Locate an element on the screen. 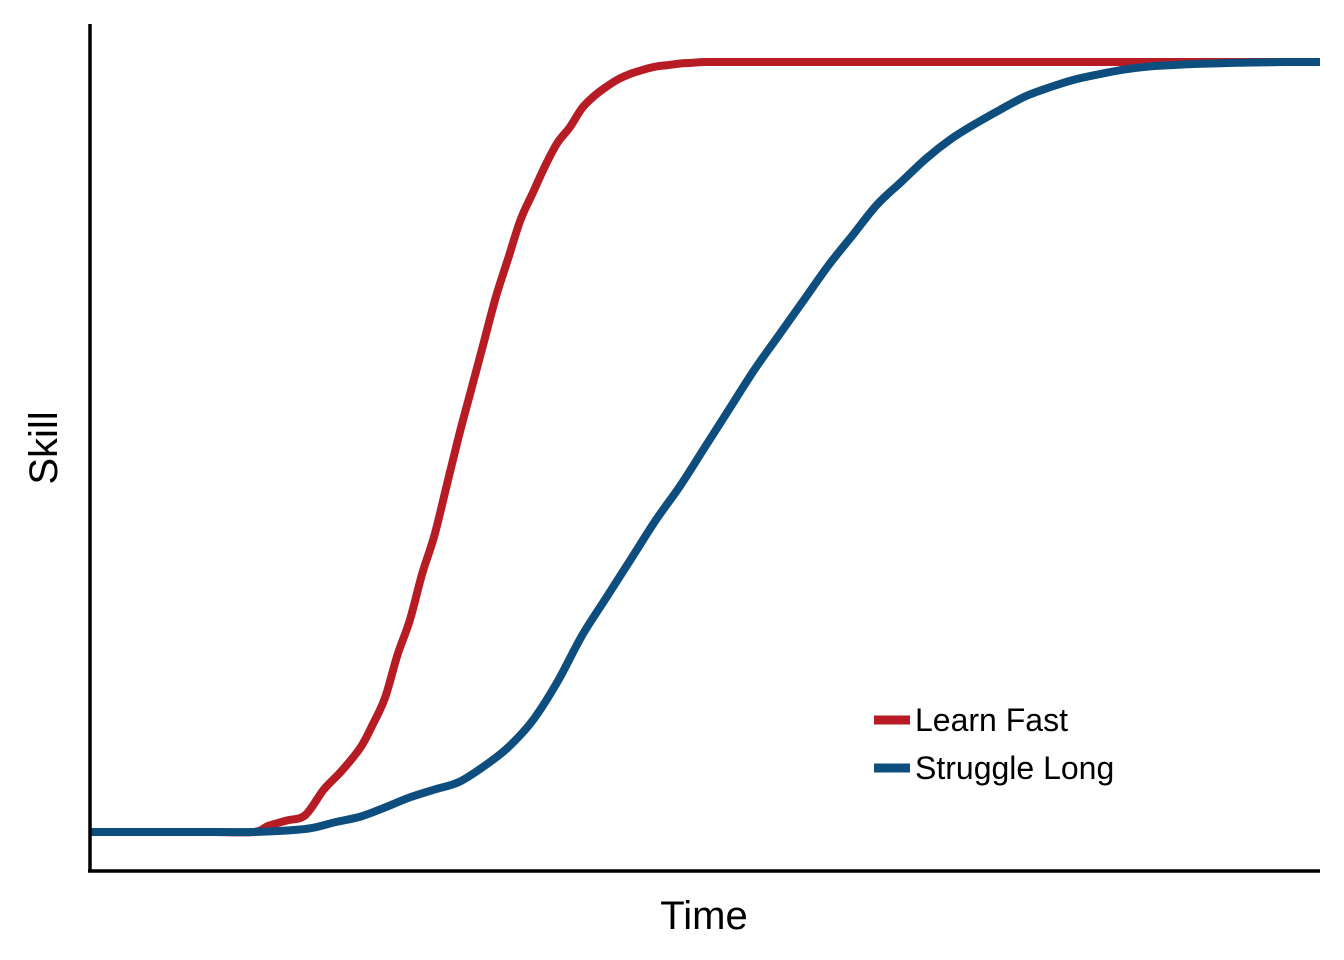 The width and height of the screenshot is (1344, 960). x-axis-label: Time is located at coordinates (703, 916).